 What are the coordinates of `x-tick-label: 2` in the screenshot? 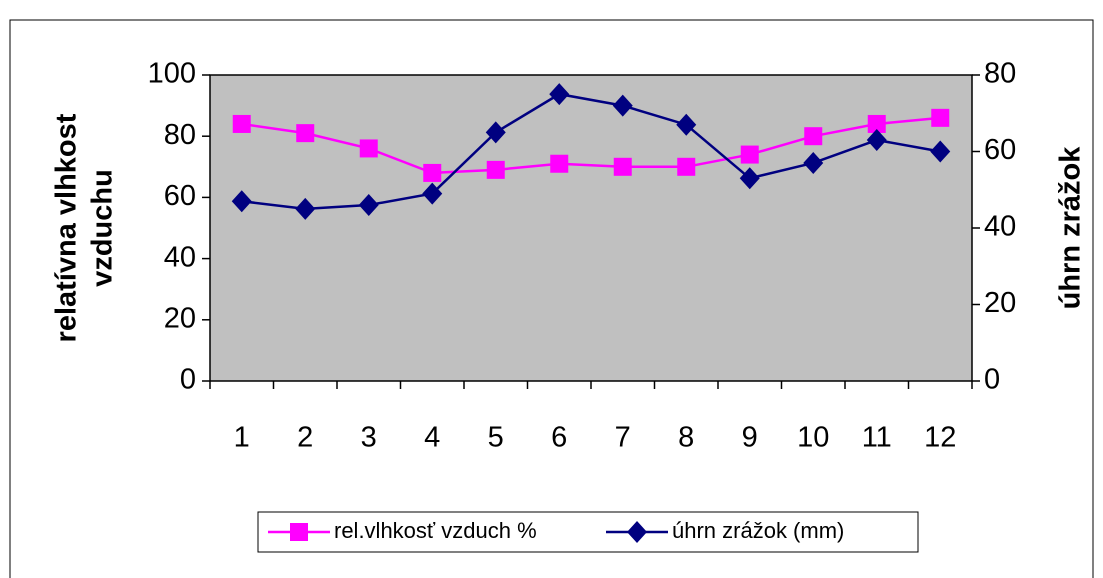 It's located at (305, 438).